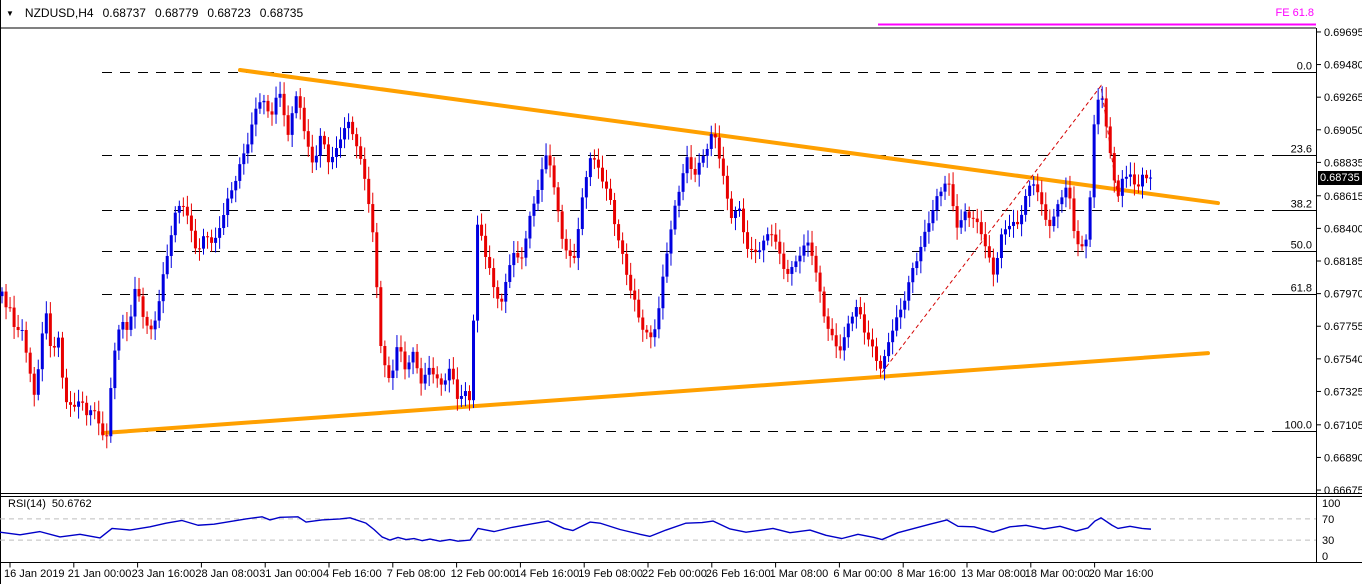  I want to click on fib-level-label: 50.0, so click(1301, 246).